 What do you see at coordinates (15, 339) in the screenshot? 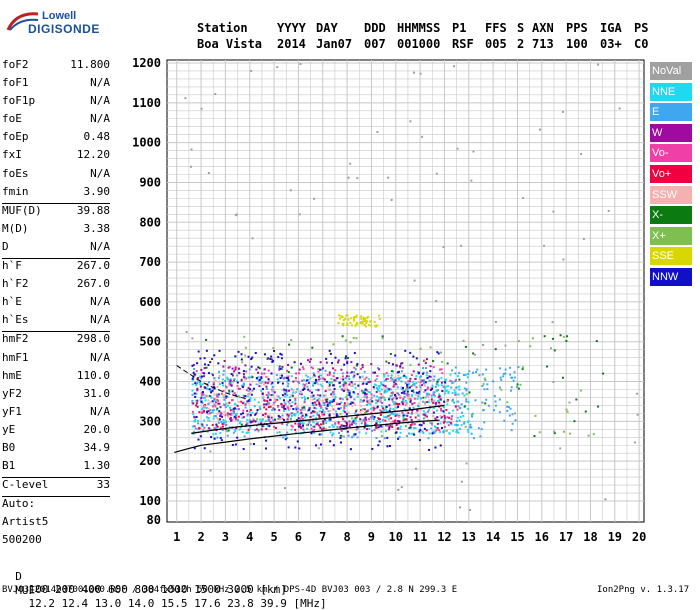
I see `param-name: hmF2` at bounding box center [15, 339].